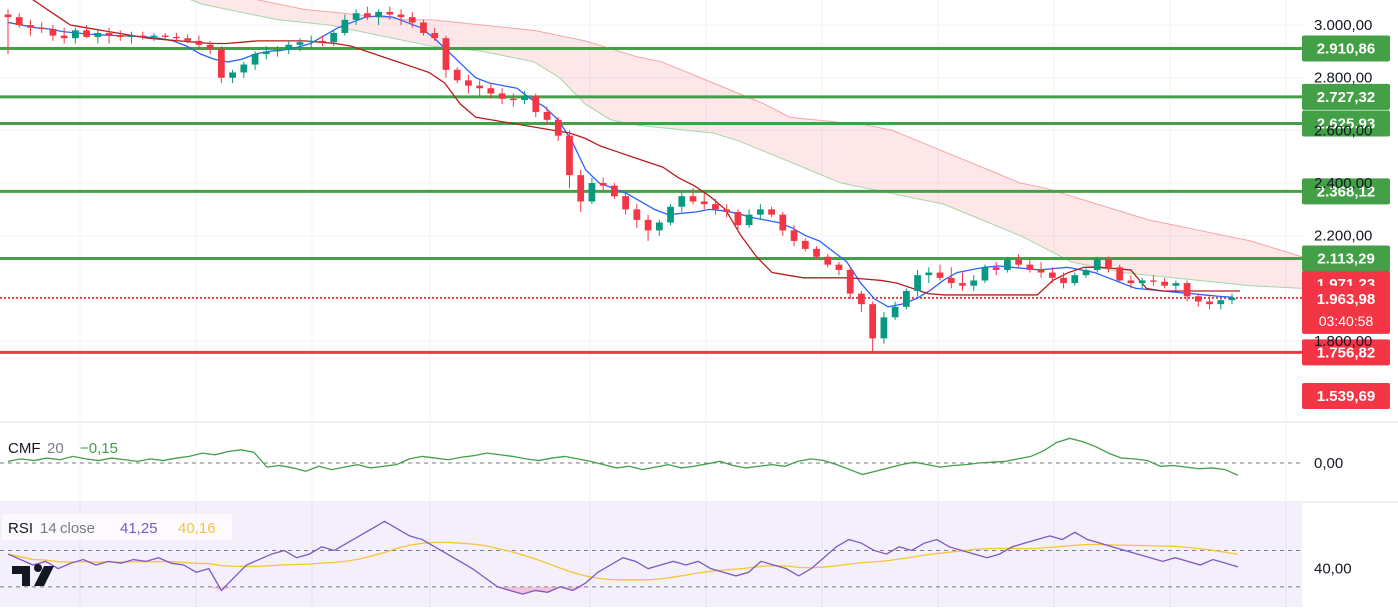 This screenshot has width=1398, height=612. I want to click on current-price-pill: 1.963,98 03:40:58, so click(1346, 309).